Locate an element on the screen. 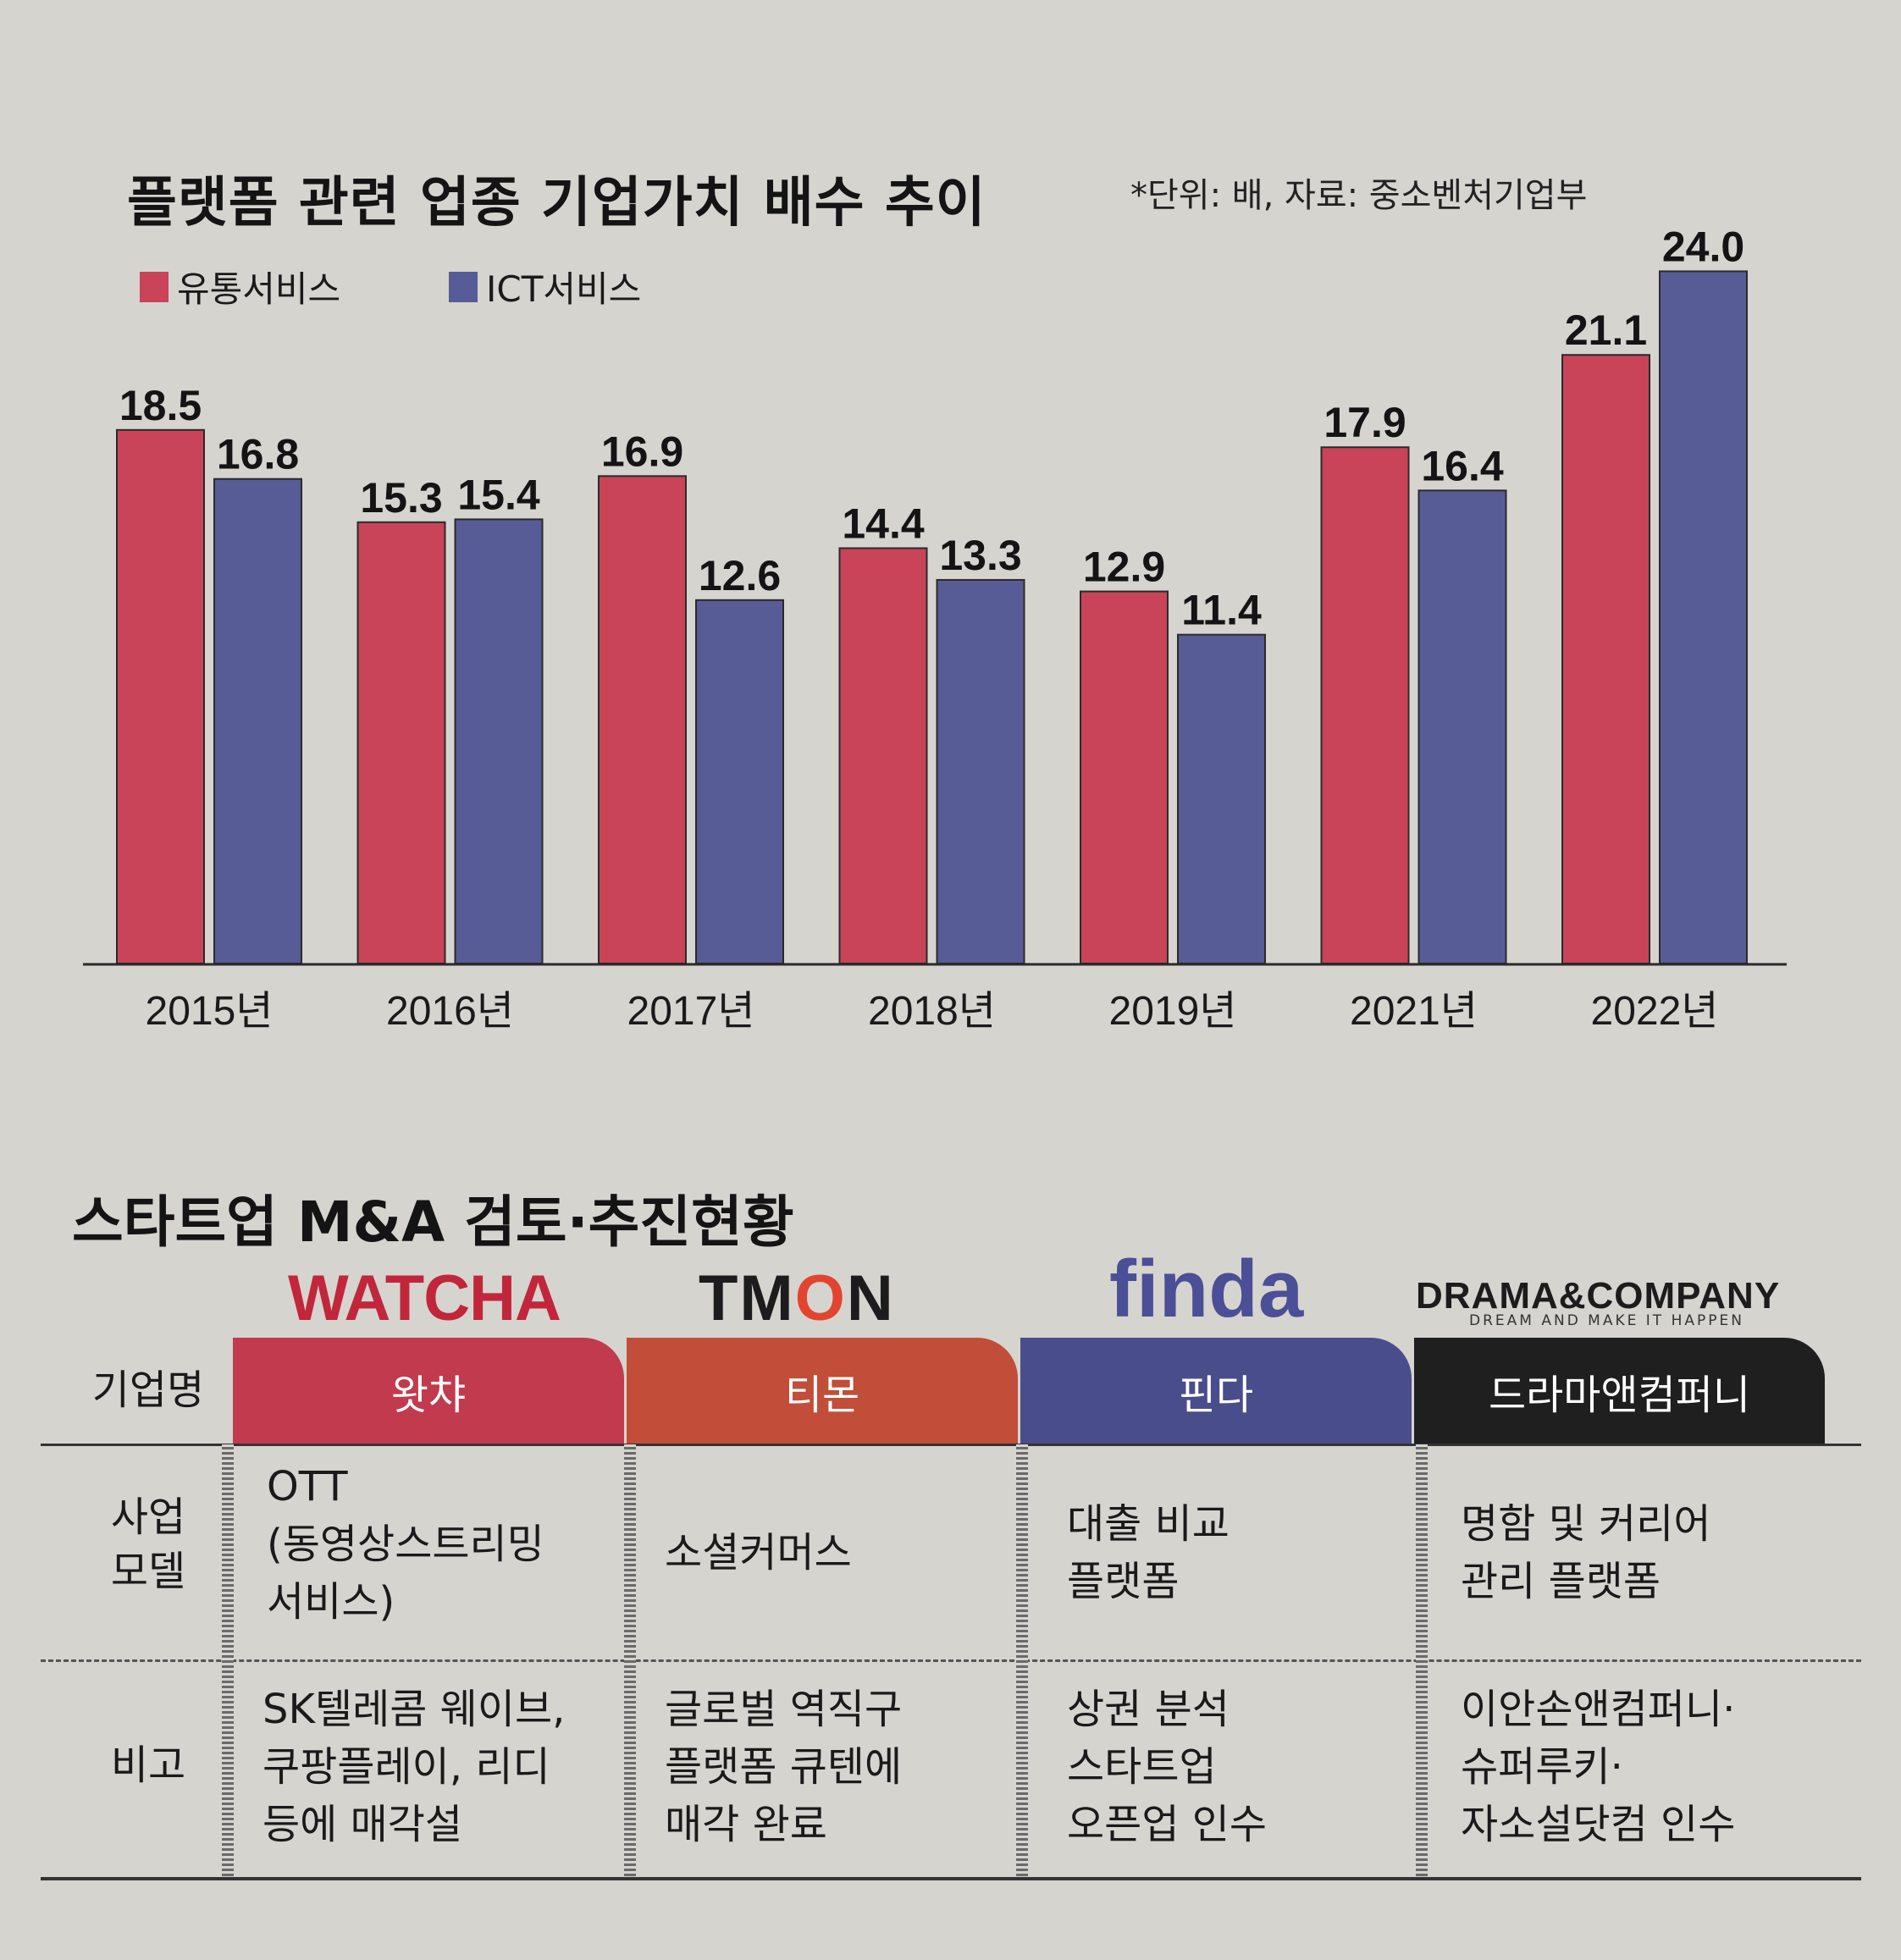 The image size is (1901, 1960). data-label-ict-2022년: 24.0 is located at coordinates (1703, 246).